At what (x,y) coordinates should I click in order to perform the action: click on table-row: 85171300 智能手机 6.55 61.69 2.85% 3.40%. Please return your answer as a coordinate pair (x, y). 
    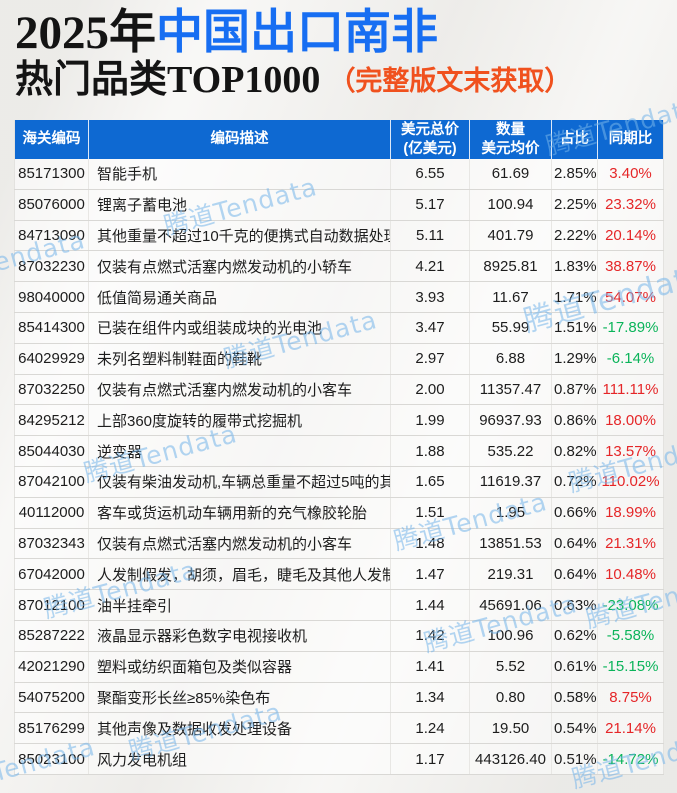
    Looking at the image, I should click on (339, 174).